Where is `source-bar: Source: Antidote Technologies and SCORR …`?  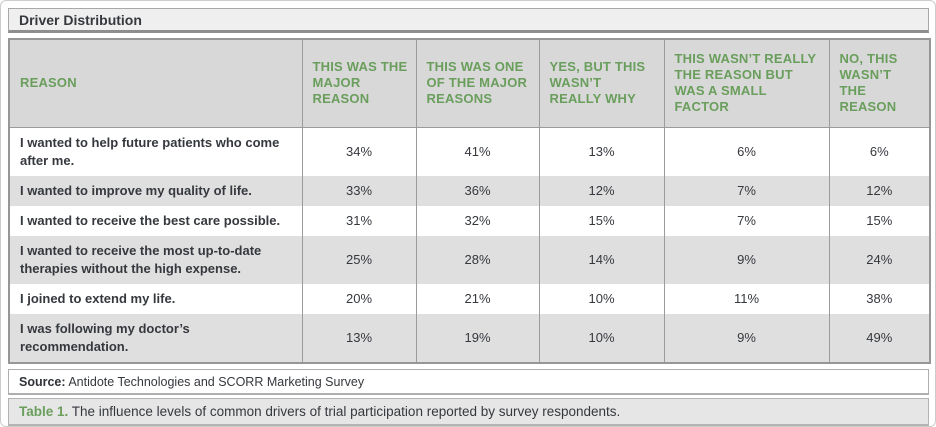 source-bar: Source: Antidote Technologies and SCORR … is located at coordinates (468, 381).